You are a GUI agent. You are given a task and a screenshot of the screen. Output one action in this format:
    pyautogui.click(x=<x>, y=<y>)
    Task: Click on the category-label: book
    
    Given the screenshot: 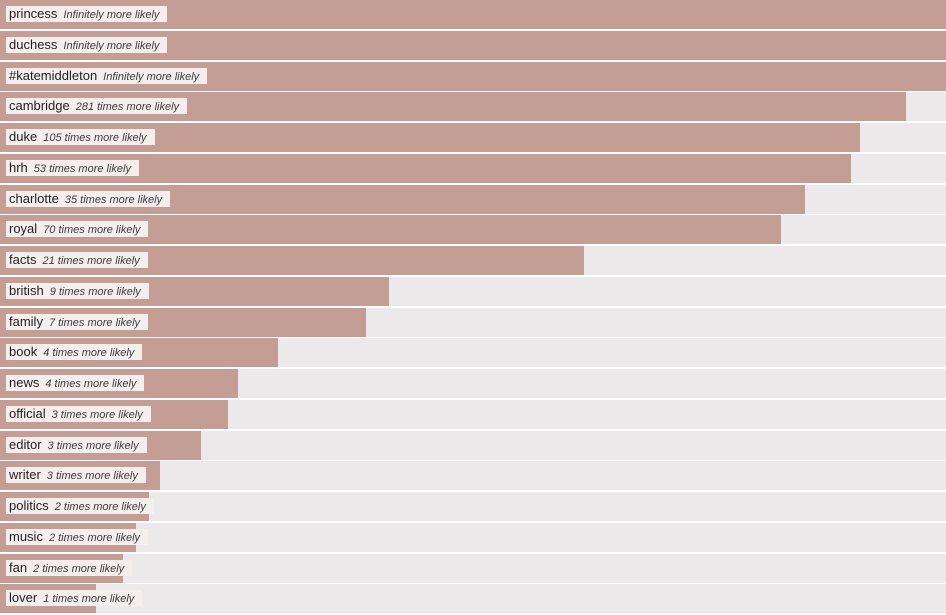 What is the action you would take?
    pyautogui.click(x=23, y=351)
    